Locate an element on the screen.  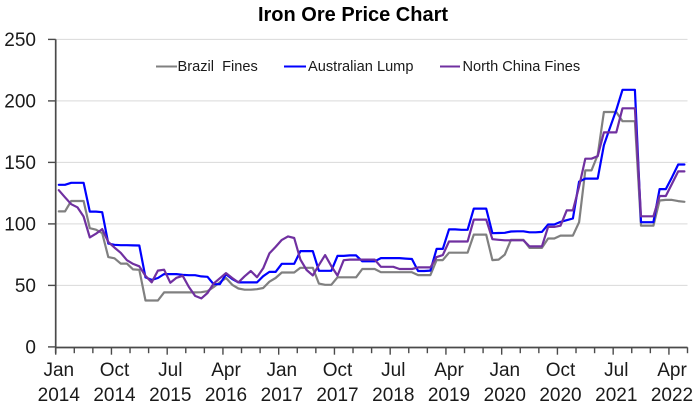
svg-text: 2019 is located at coordinates (449, 395).